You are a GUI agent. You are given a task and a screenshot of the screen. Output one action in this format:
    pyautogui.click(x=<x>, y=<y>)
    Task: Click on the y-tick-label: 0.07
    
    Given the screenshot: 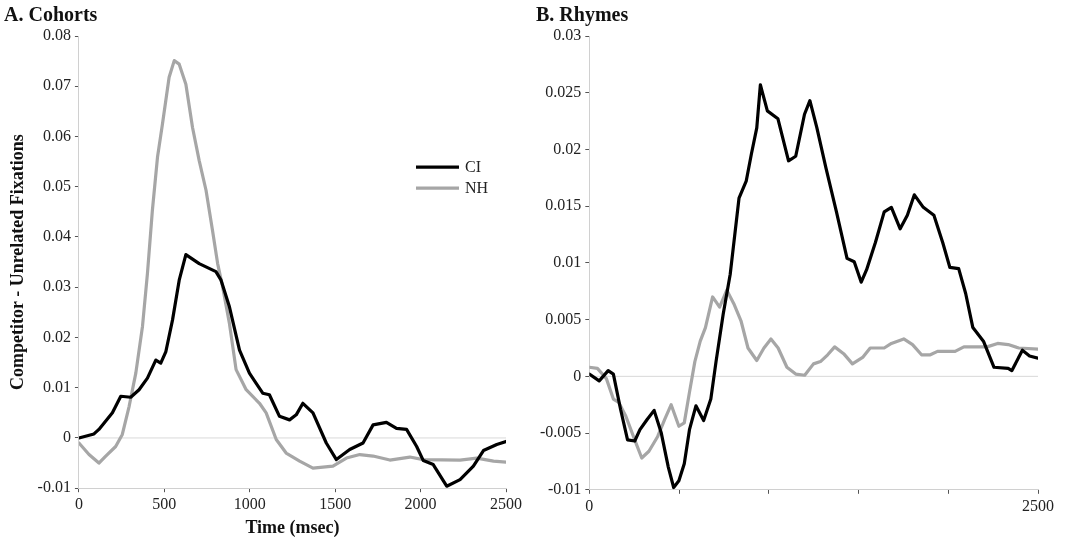 What is the action you would take?
    pyautogui.click(x=56, y=85)
    